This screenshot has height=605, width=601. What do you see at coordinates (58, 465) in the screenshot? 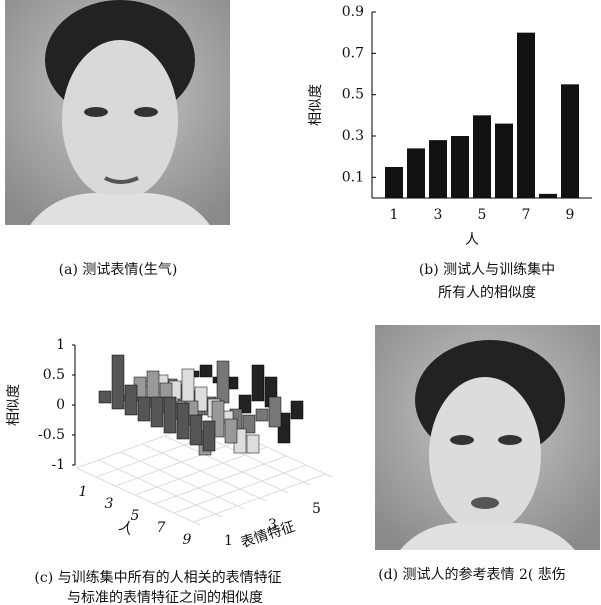
I see `z-tick-label: -1` at bounding box center [58, 465].